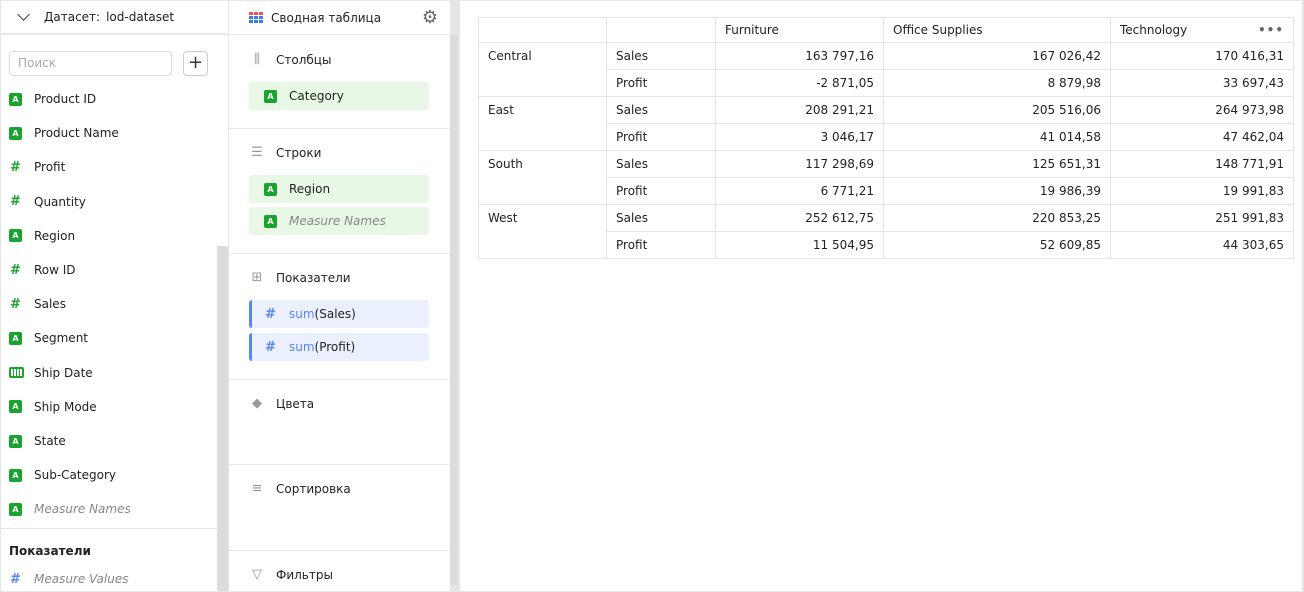 The image size is (1304, 592). Describe the element at coordinates (1154, 30) in the screenshot. I see `column-header-label: Technology` at that location.